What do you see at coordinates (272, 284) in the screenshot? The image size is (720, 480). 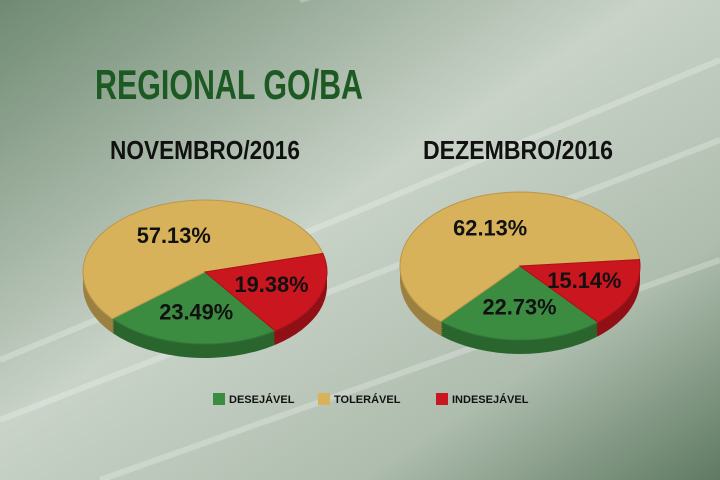 I see `data-label: 19.38%` at bounding box center [272, 284].